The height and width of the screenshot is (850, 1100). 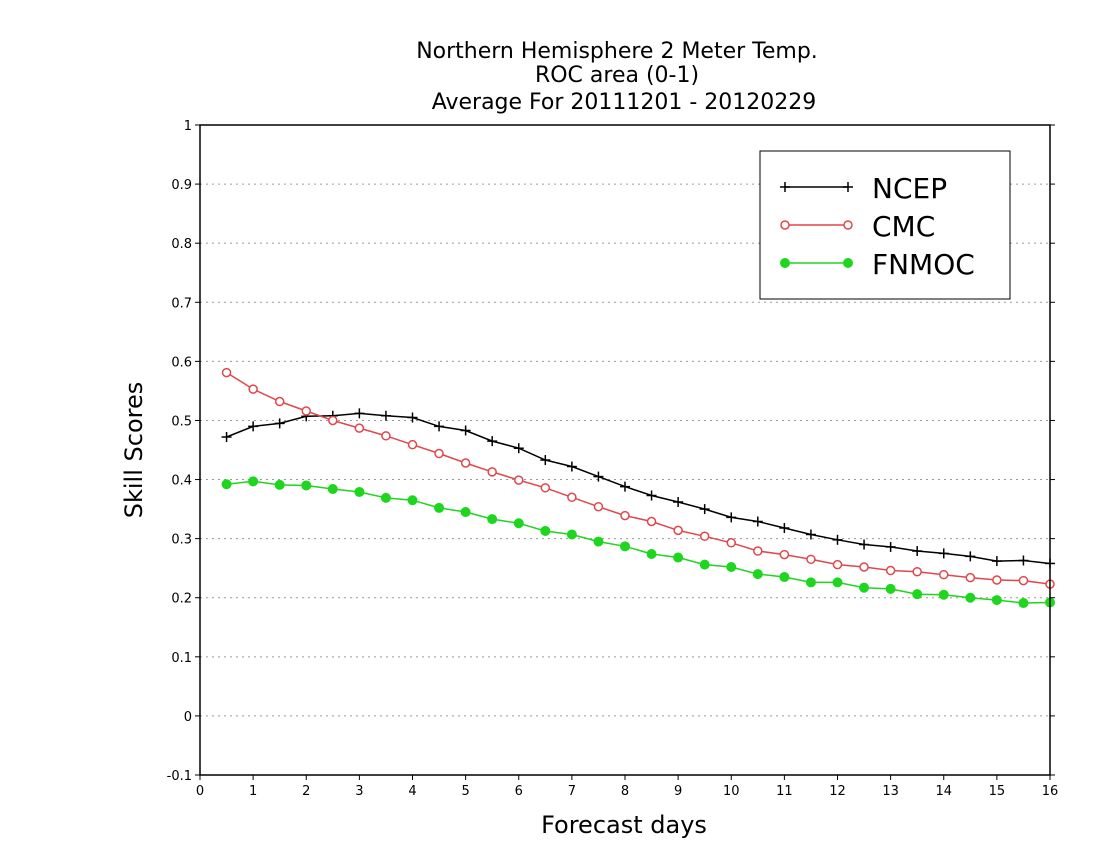 What do you see at coordinates (784, 791) in the screenshot?
I see `x-tick-label: 11` at bounding box center [784, 791].